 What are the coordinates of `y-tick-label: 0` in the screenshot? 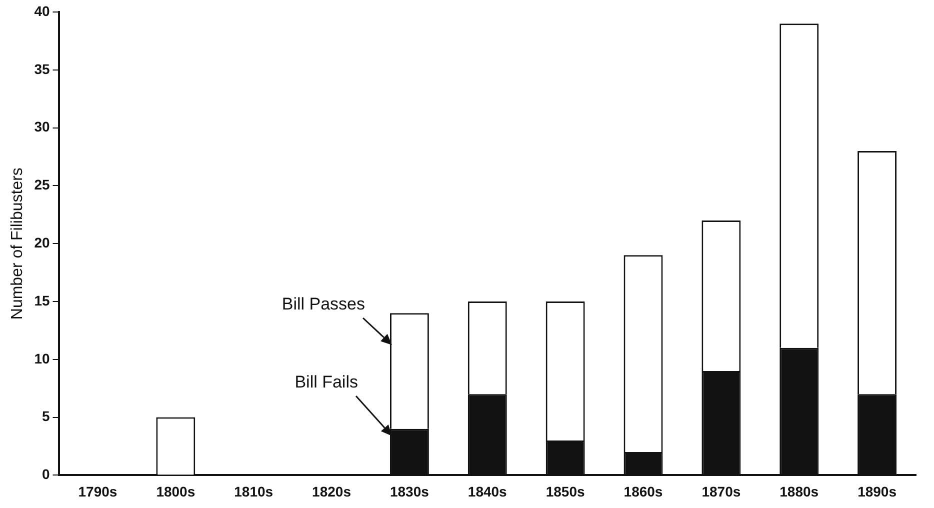 It's located at (46, 474).